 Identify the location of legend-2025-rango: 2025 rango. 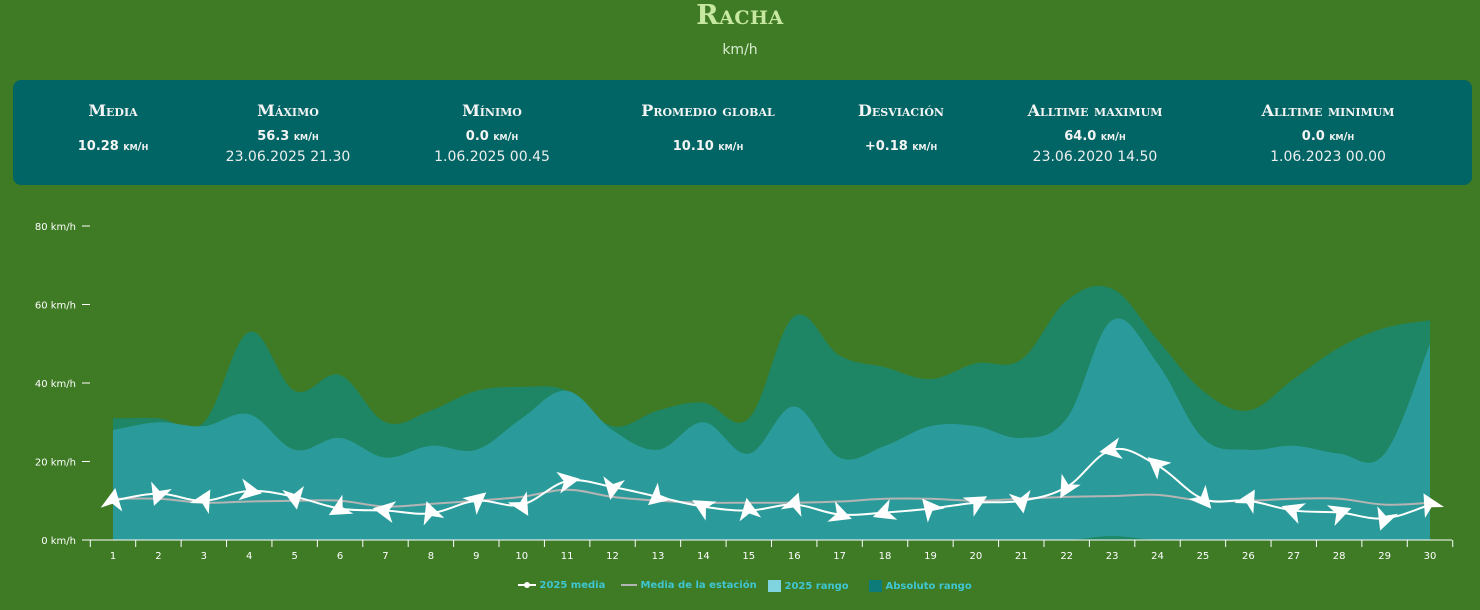
(808, 586).